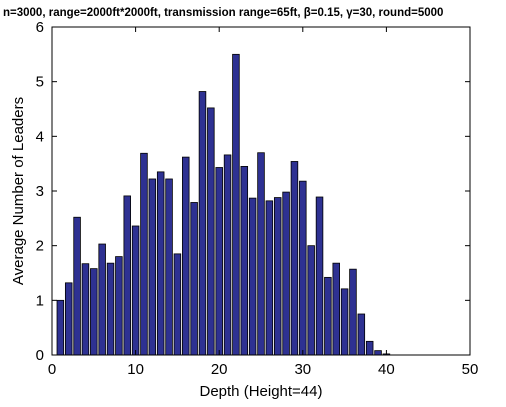 The image size is (506, 407). What do you see at coordinates (40, 300) in the screenshot?
I see `y-tick-label: 1` at bounding box center [40, 300].